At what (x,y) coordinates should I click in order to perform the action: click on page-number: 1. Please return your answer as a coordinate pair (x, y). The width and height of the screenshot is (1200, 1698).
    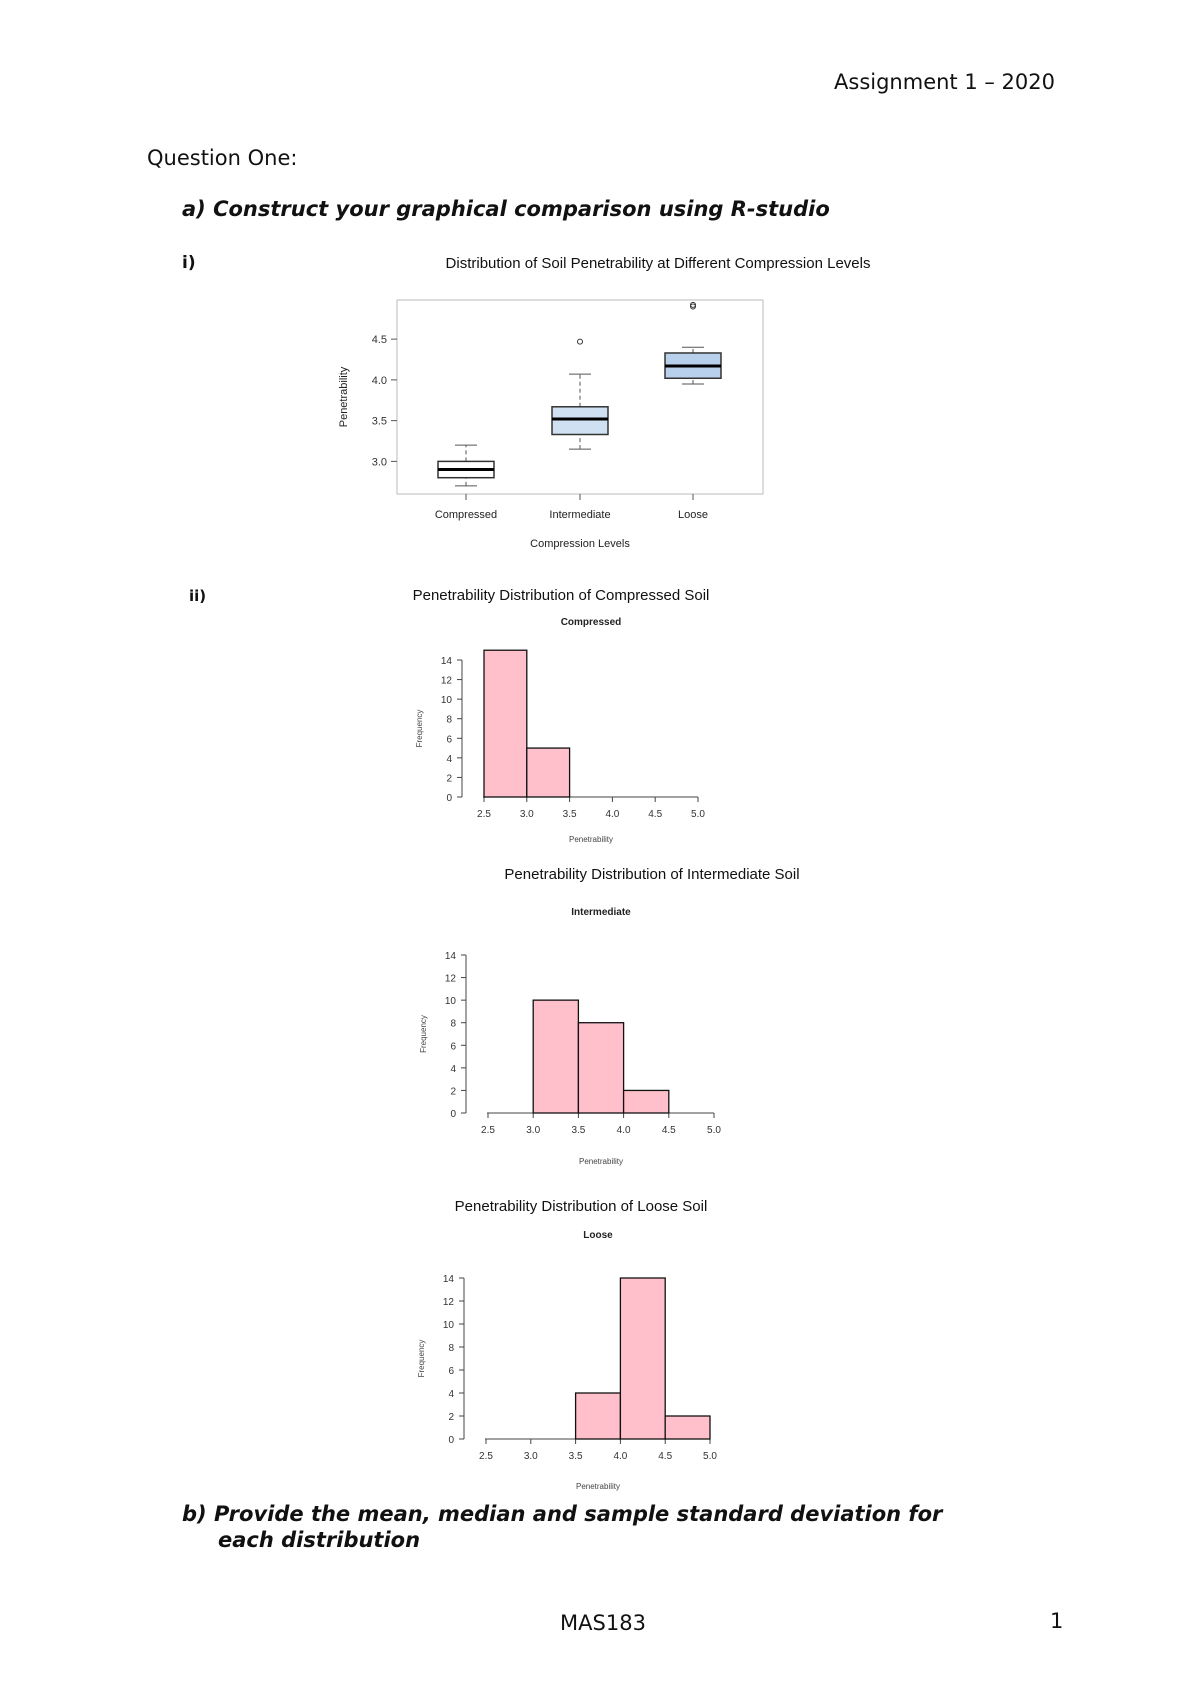
    Looking at the image, I should click on (1057, 1621).